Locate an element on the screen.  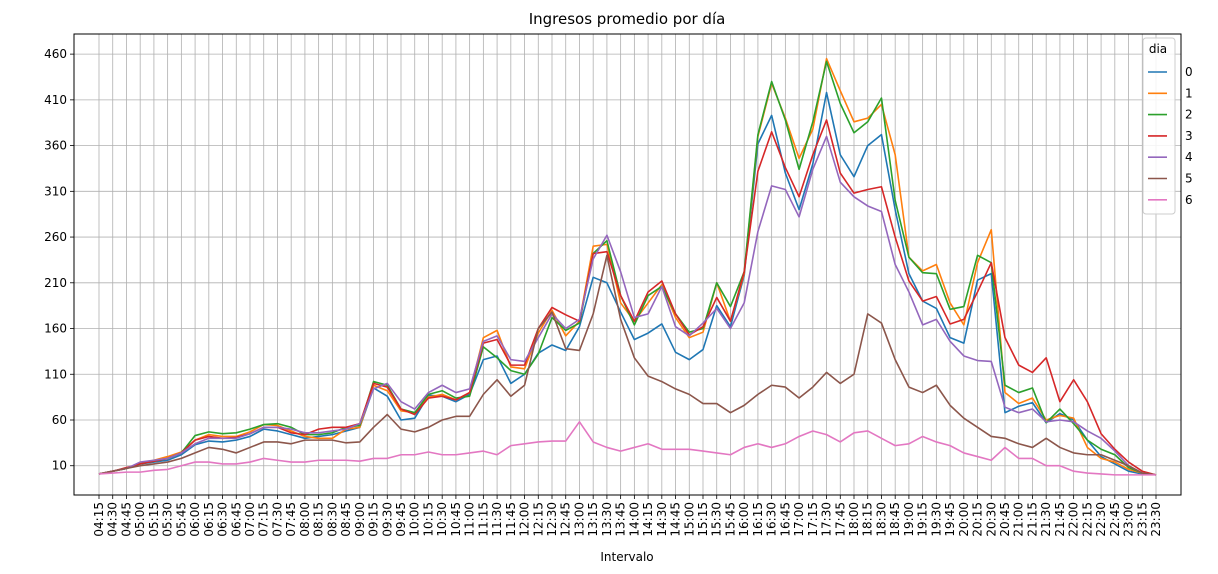
x-tick-label: 10:00 is located at coordinates (415, 519).